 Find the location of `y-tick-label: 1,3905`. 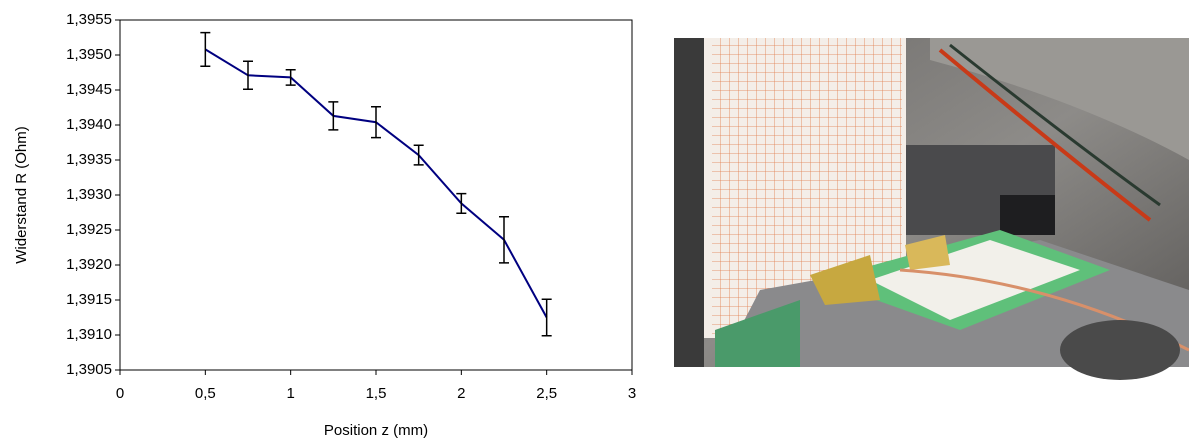

y-tick-label: 1,3905 is located at coordinates (89, 369).